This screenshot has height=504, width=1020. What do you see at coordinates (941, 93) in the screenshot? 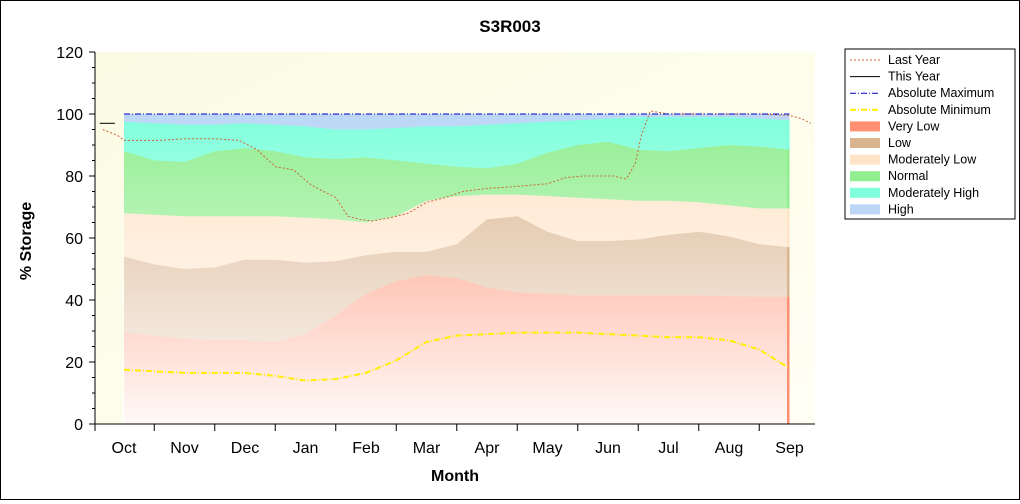
I see `legend-label: Absolute Maximum` at bounding box center [941, 93].